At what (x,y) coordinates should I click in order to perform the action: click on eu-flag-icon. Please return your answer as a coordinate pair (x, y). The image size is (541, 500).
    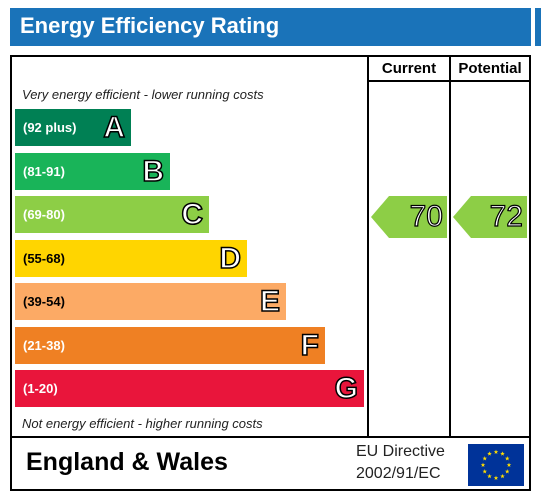
    Looking at the image, I should click on (496, 465).